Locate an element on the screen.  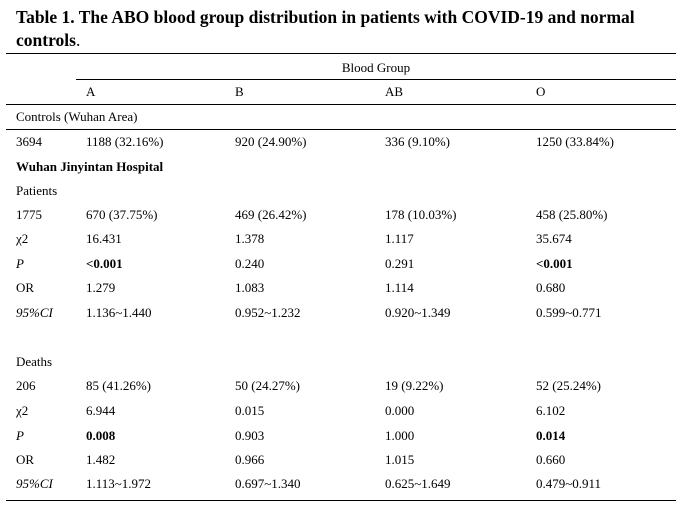
top-rule is located at coordinates (341, 53).